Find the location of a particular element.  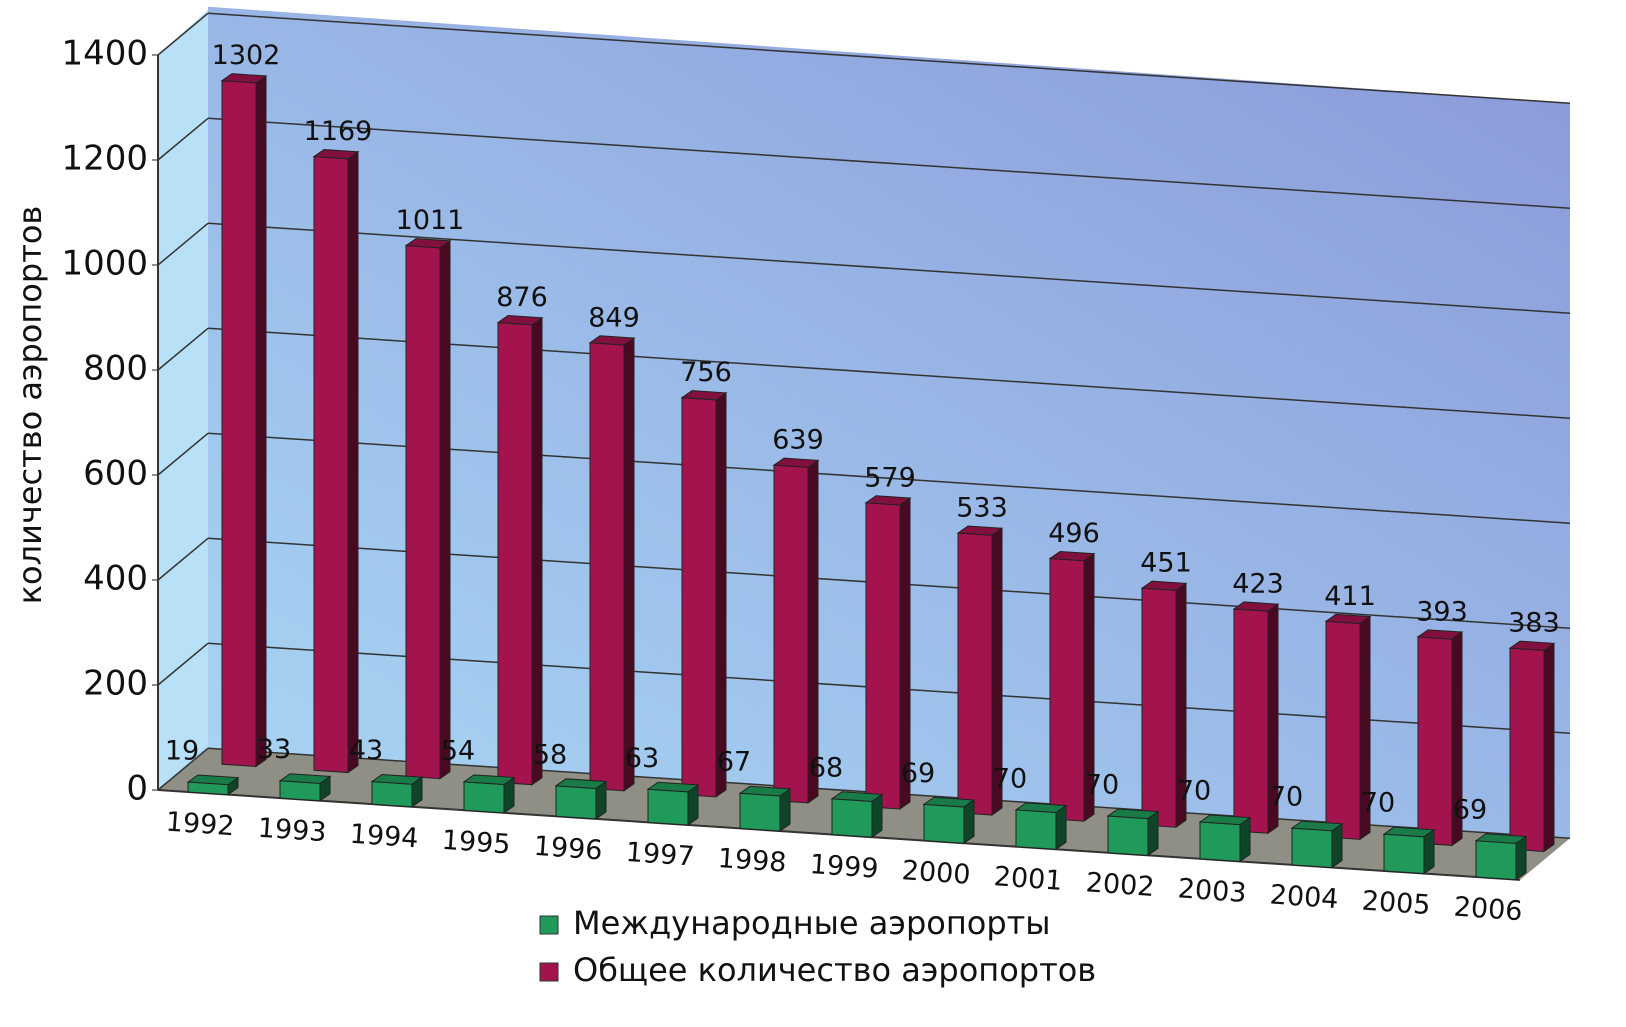

value-label: 1302 is located at coordinates (246, 55).